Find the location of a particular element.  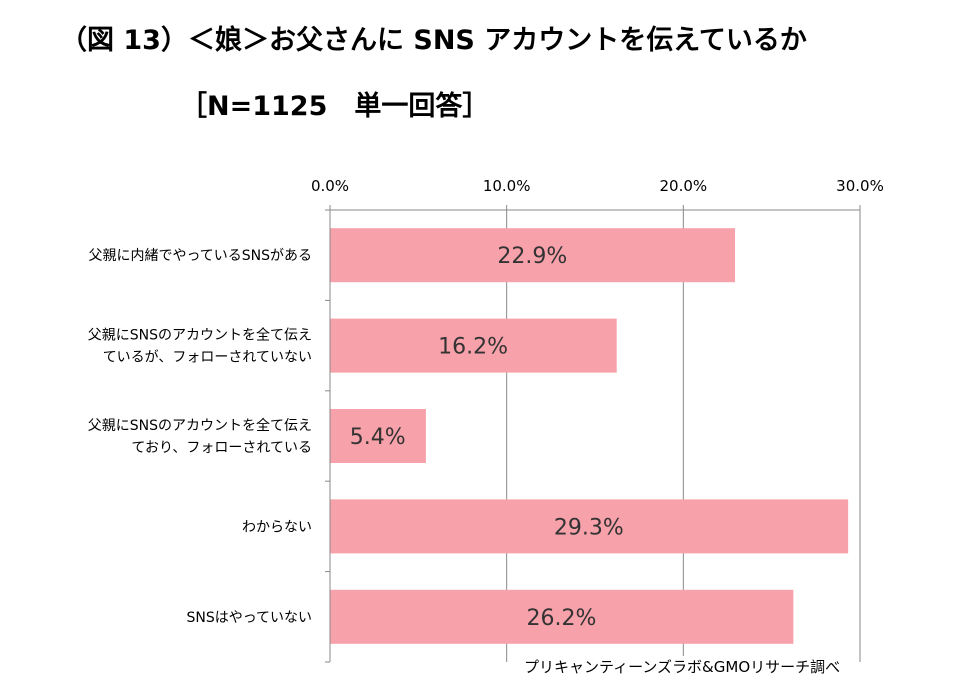

bar-value-label: 26.2% is located at coordinates (561, 618).